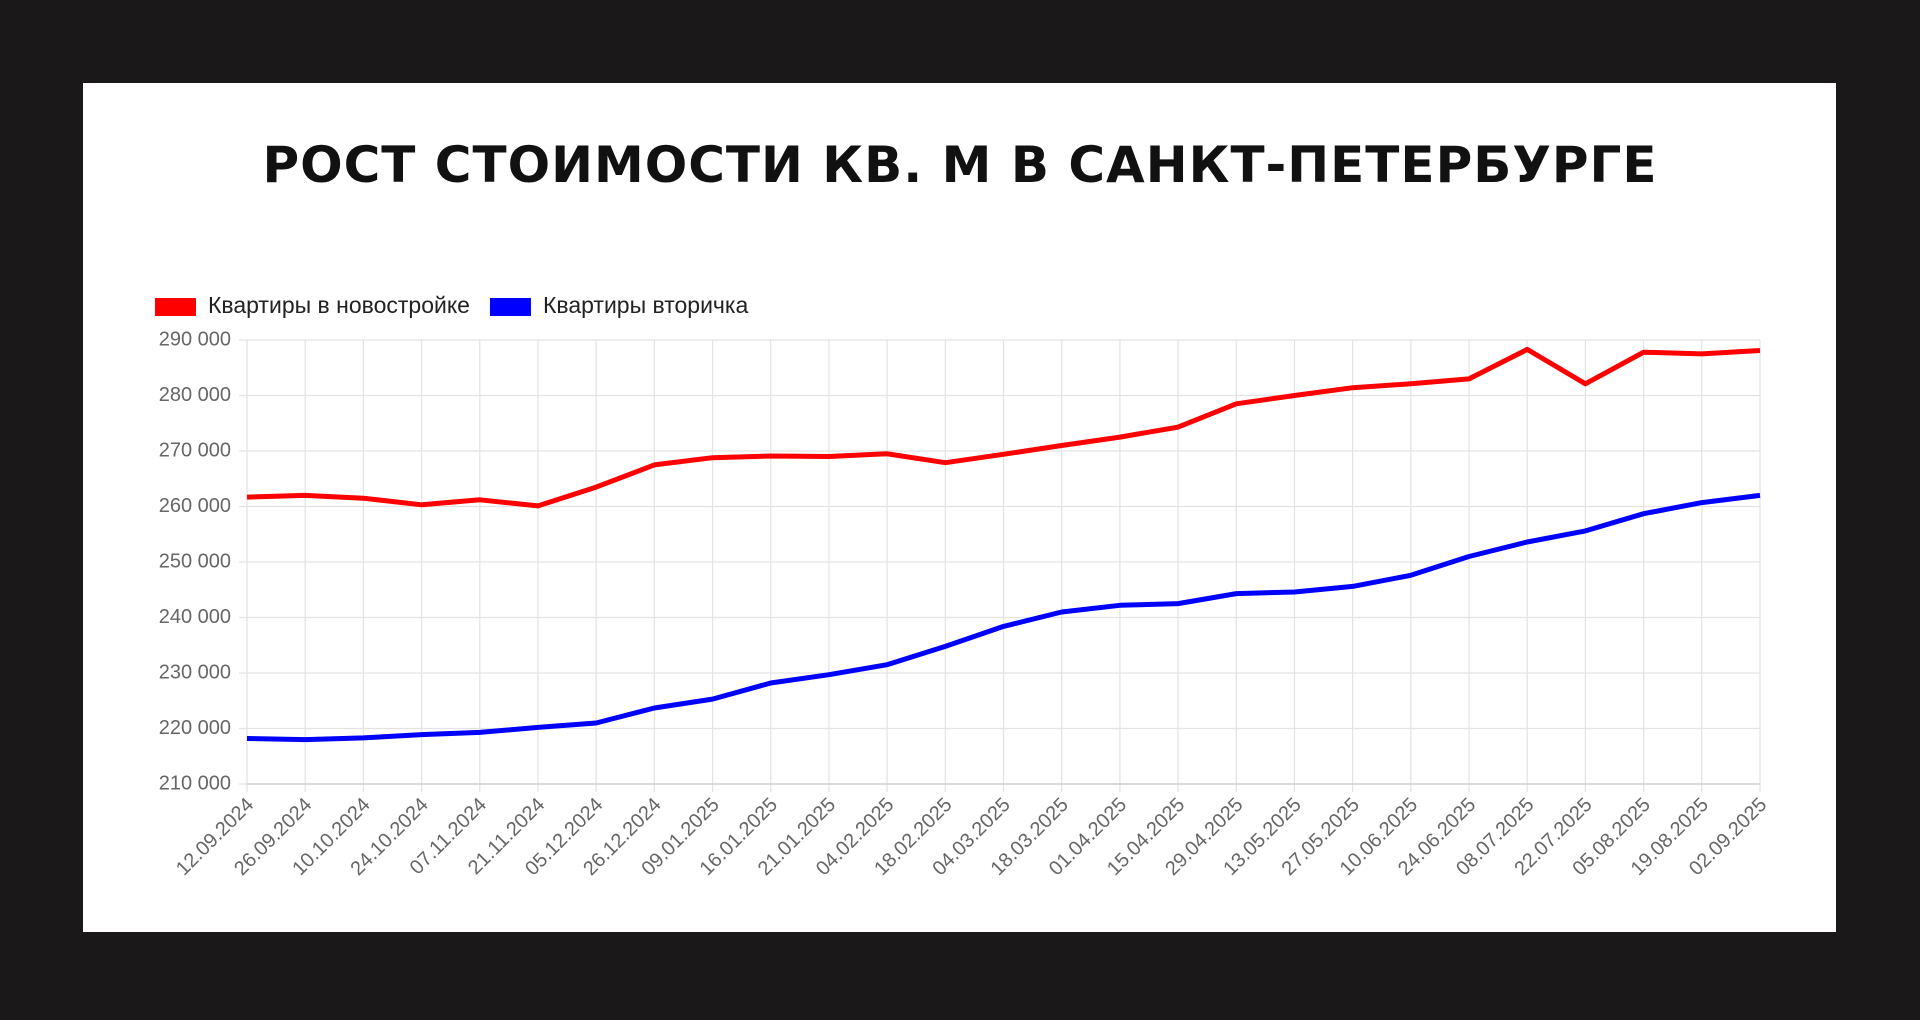  I want to click on chart-title: РОСТ СТОИМОСТИ КВ. М В САНКТ-ПЕТЕРБУРГЕ, so click(959, 165).